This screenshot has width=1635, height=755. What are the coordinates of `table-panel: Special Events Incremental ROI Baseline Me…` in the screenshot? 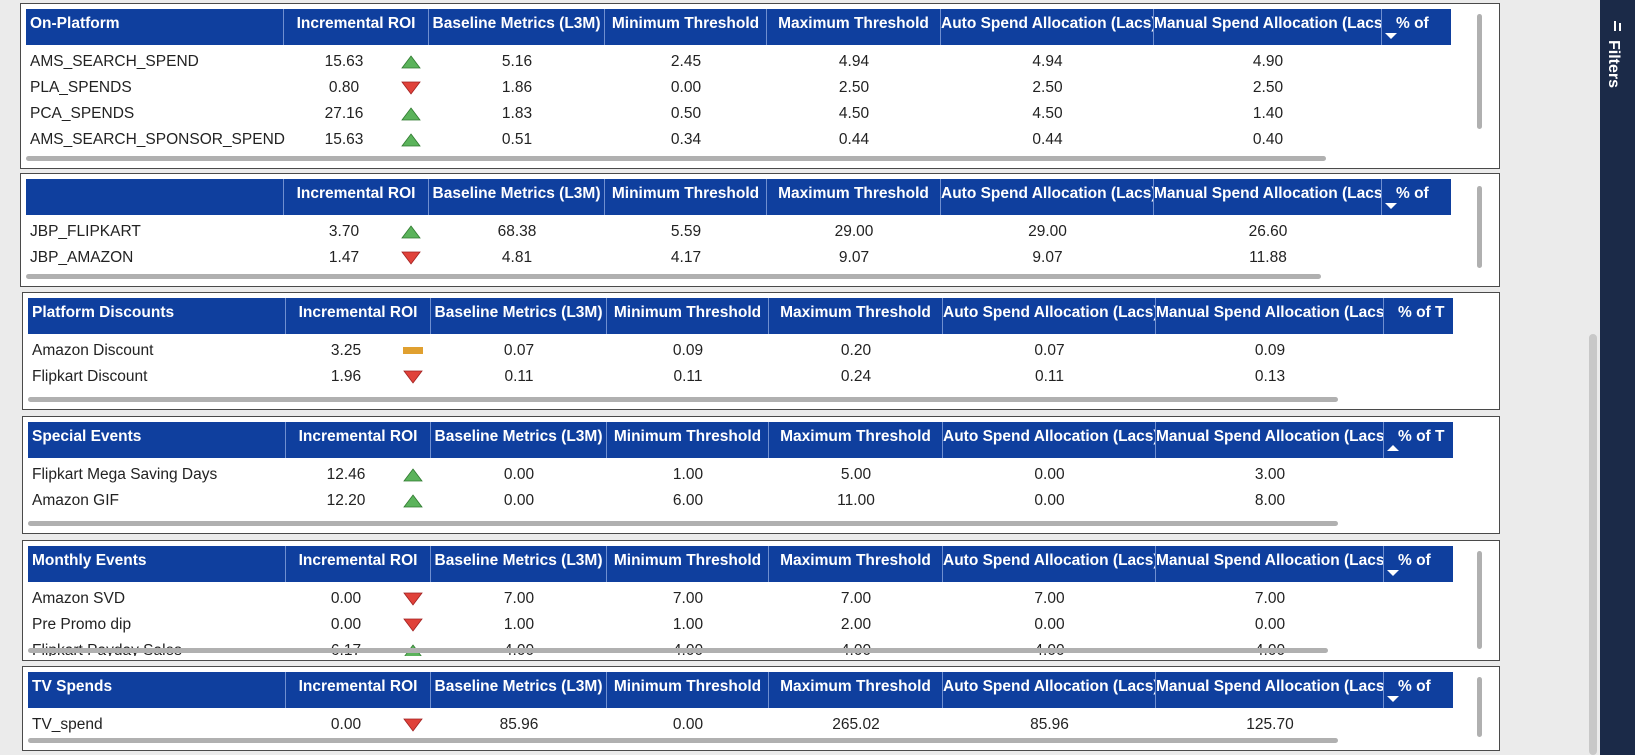 It's located at (761, 475).